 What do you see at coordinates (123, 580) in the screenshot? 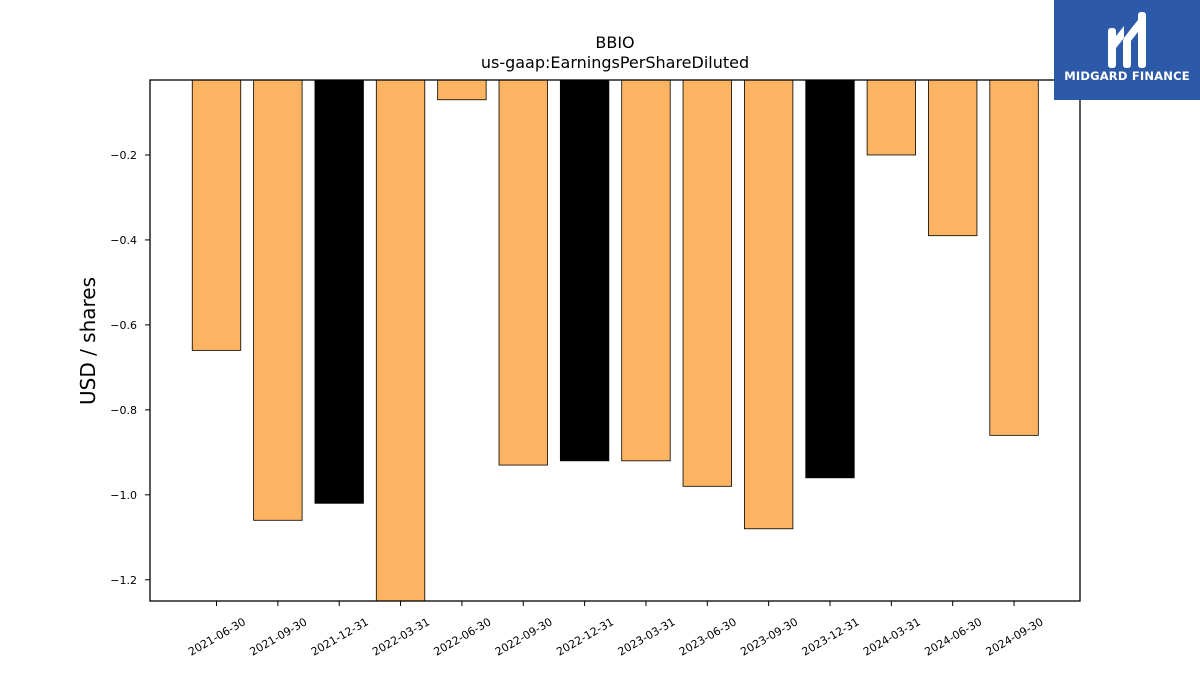
I see `y-tick-label: −1.2` at bounding box center [123, 580].